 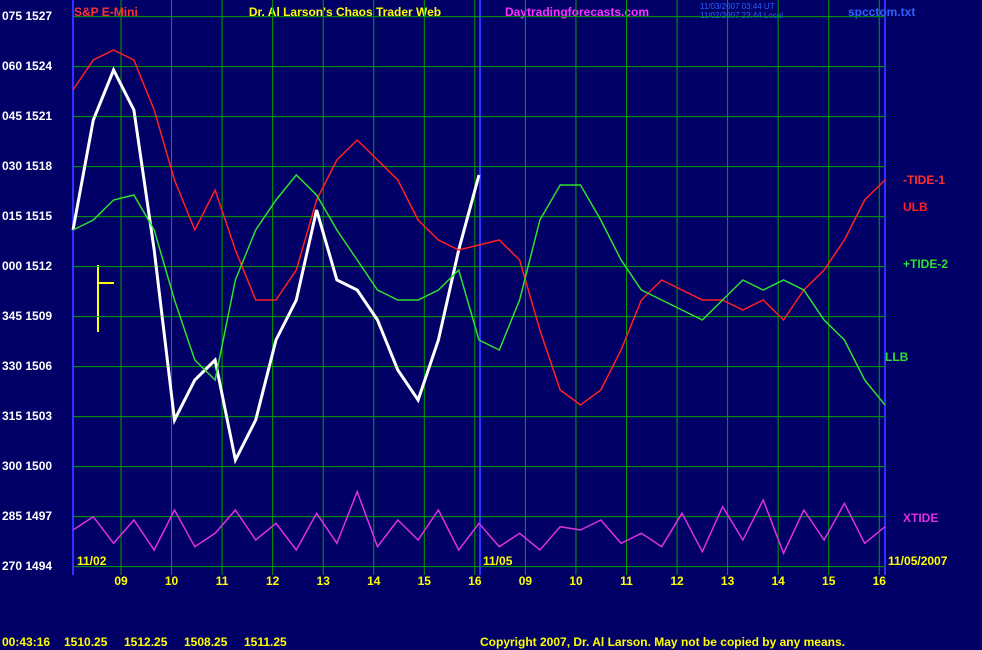 I want to click on y-tick-label: 060 1524, so click(x=27, y=66).